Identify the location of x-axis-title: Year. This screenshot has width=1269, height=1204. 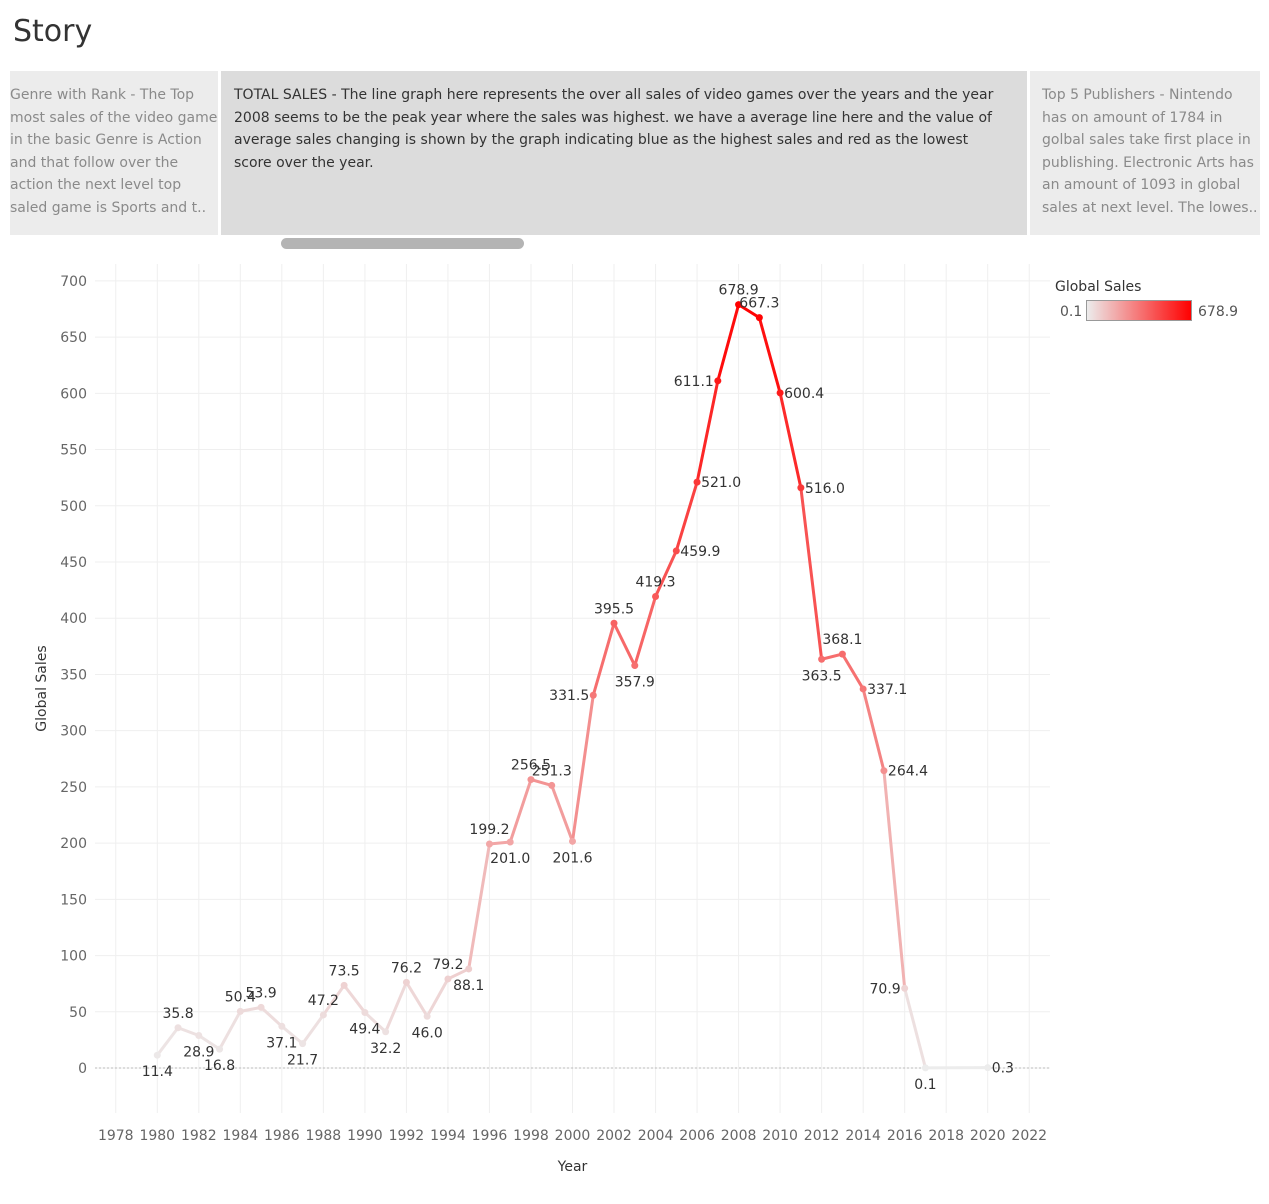
(572, 1167).